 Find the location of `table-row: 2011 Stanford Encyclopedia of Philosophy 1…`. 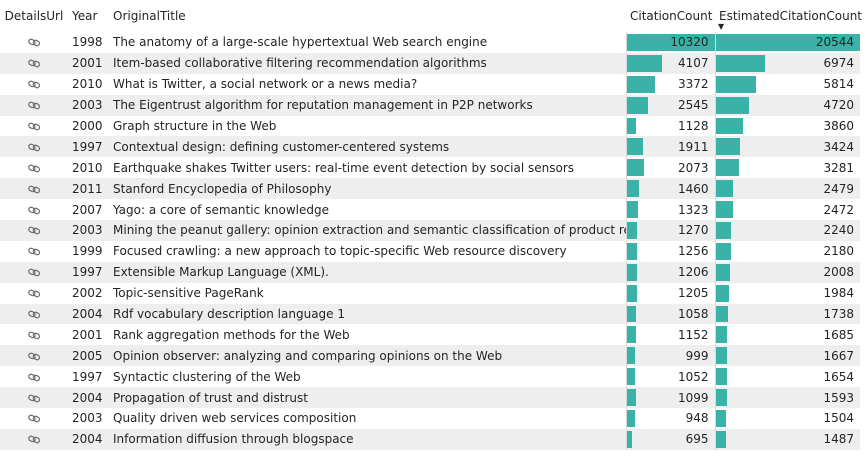

table-row: 2011 Stanford Encyclopedia of Philosophy 1… is located at coordinates (430, 189).